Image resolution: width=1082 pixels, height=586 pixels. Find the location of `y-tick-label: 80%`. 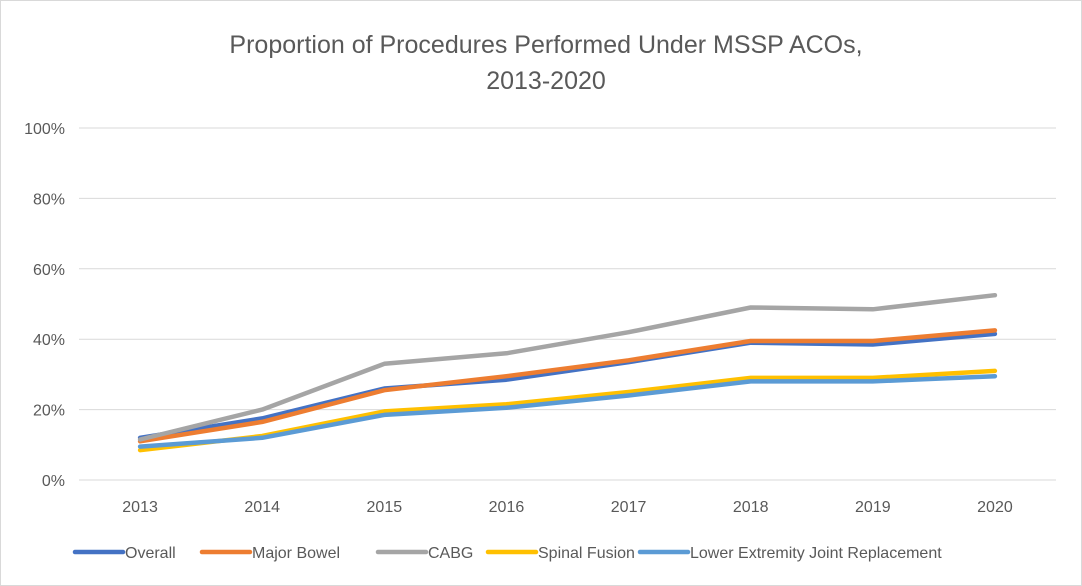

y-tick-label: 80% is located at coordinates (49, 199).